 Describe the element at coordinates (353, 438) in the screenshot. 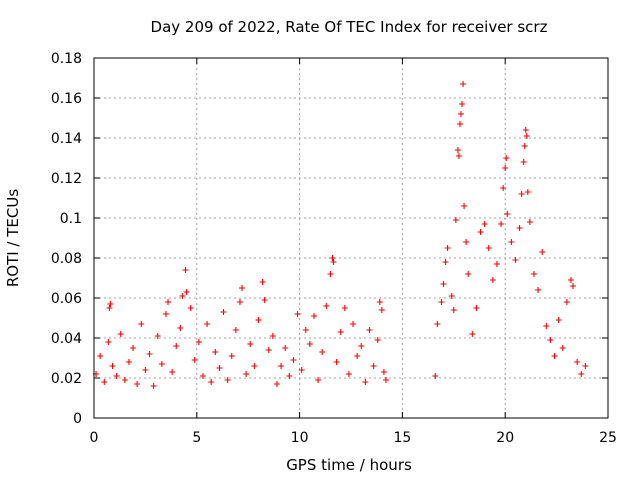

I see `x-tick-labels: 0 5 10 15 20 25` at that location.